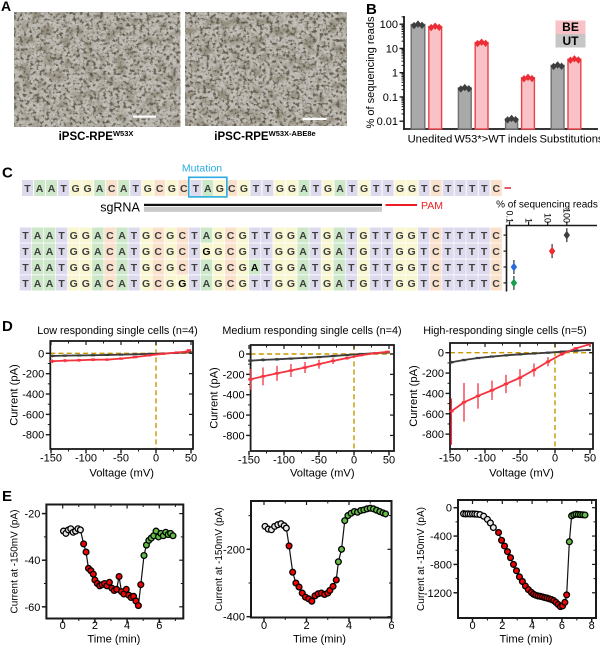  What do you see at coordinates (571, 41) in the screenshot?
I see `svg-text: UT` at bounding box center [571, 41].